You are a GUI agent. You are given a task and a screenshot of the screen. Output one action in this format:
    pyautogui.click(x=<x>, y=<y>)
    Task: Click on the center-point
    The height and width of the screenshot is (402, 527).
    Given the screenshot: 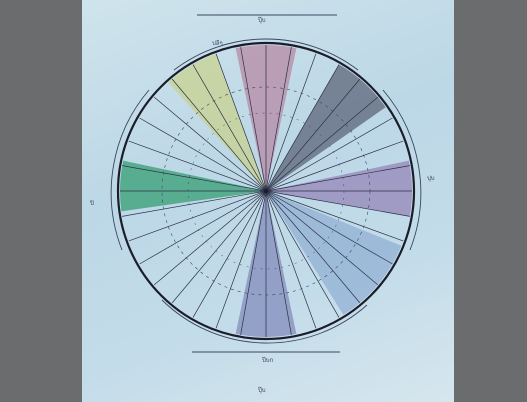 What is the action you would take?
    pyautogui.click(x=266, y=191)
    